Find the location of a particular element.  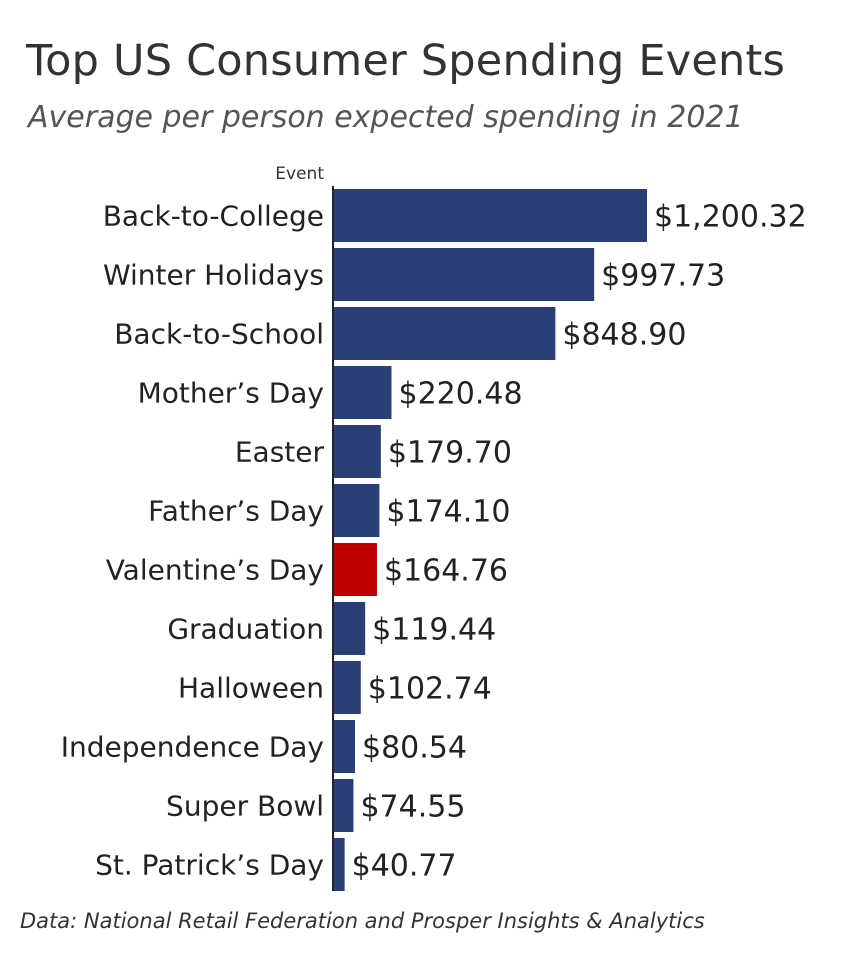

value-label-super-bowl: $74.55 is located at coordinates (412, 807).